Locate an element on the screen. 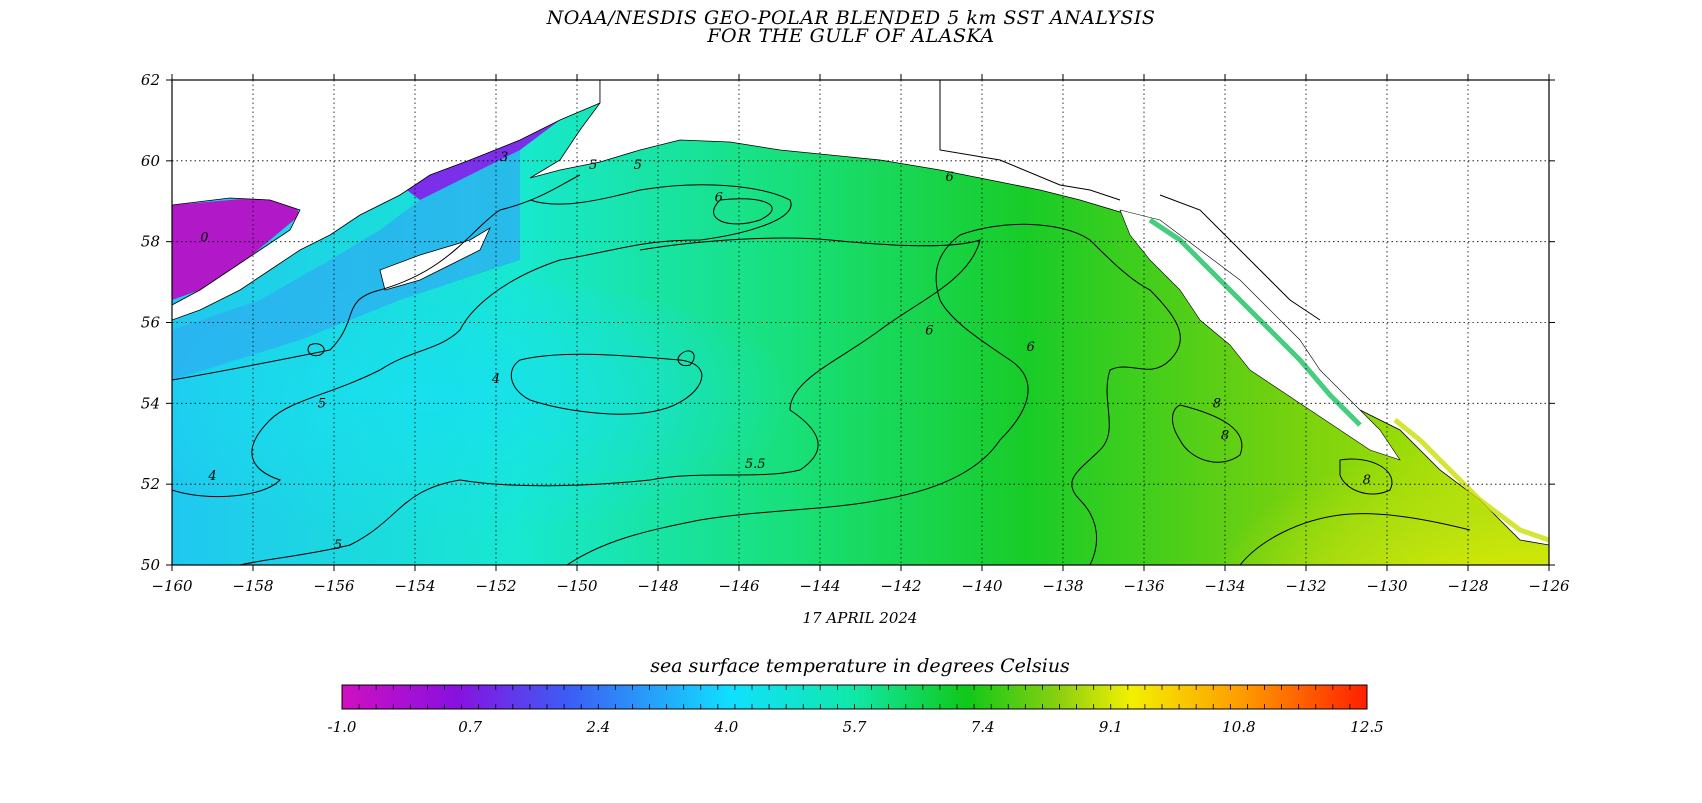 The height and width of the screenshot is (803, 1702). map-title-line2: FOR THE GULF OF ALASKA is located at coordinates (851, 36).